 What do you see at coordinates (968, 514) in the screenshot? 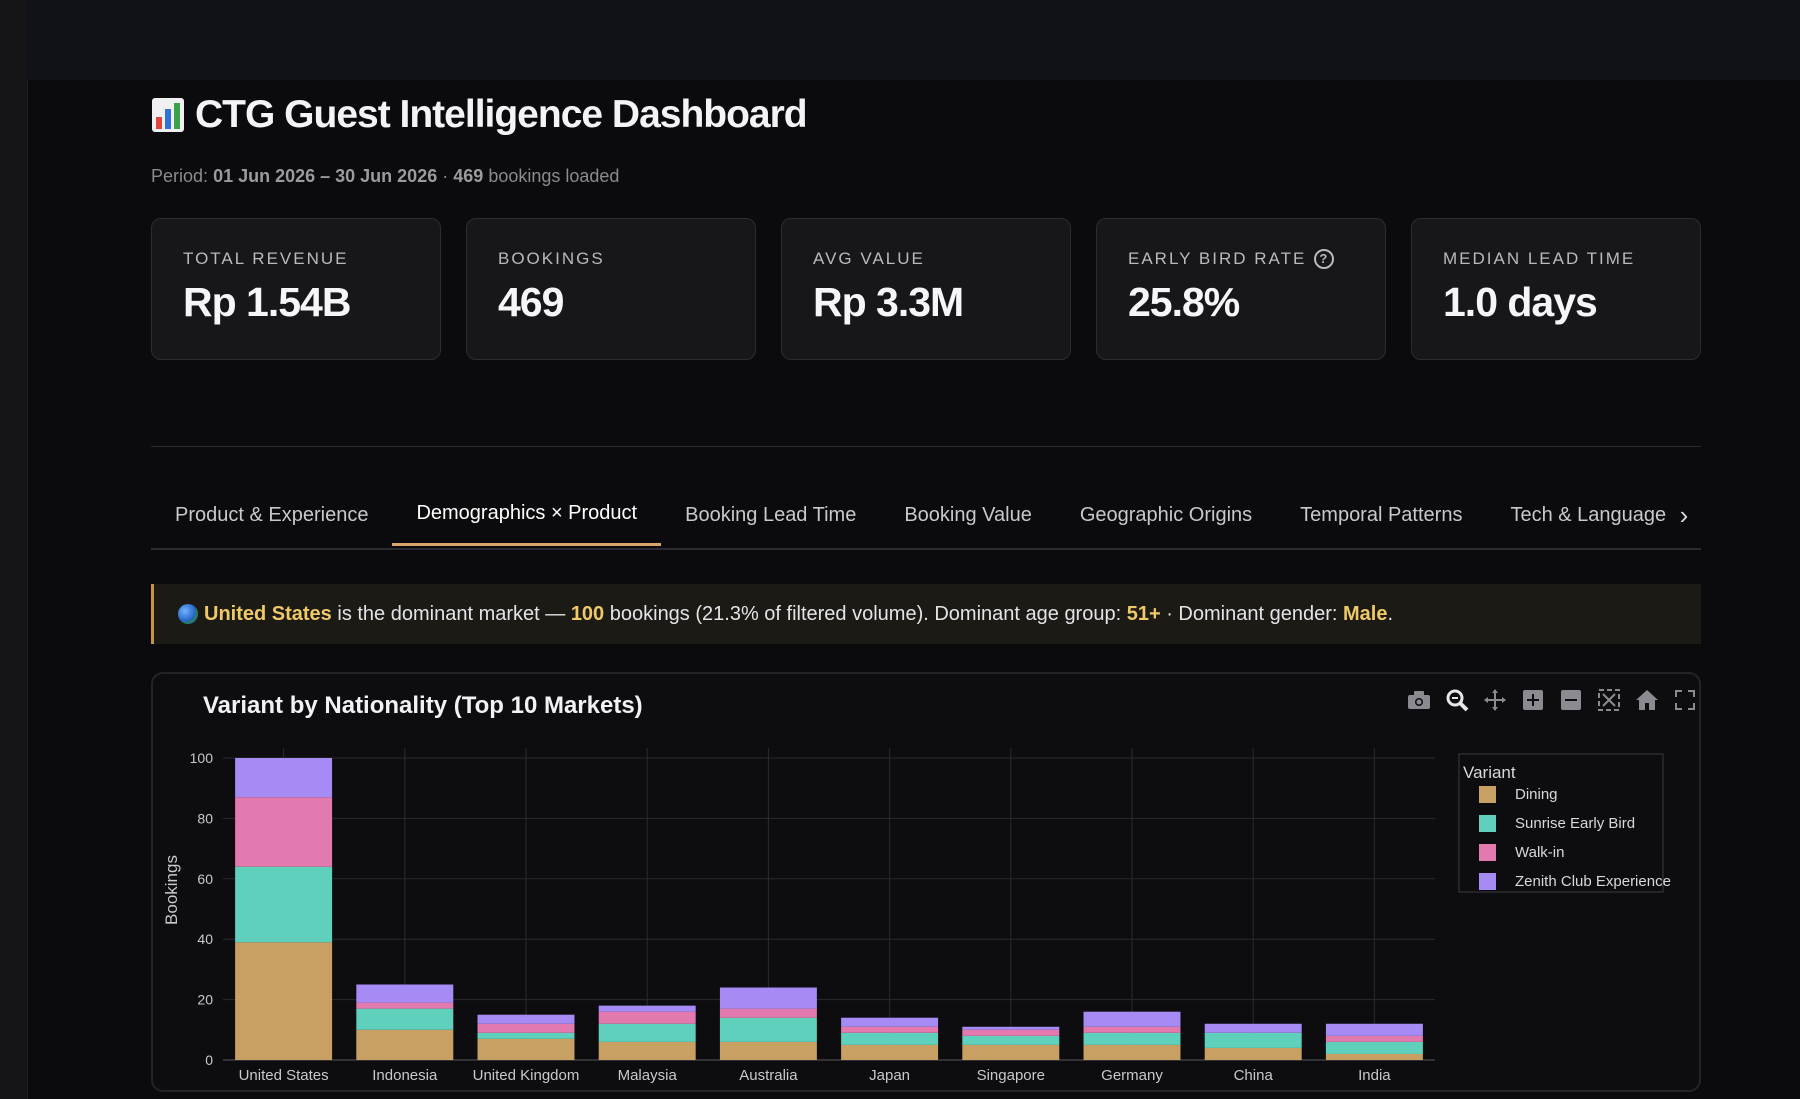
I see `tab-booking-value: Booking Value` at bounding box center [968, 514].